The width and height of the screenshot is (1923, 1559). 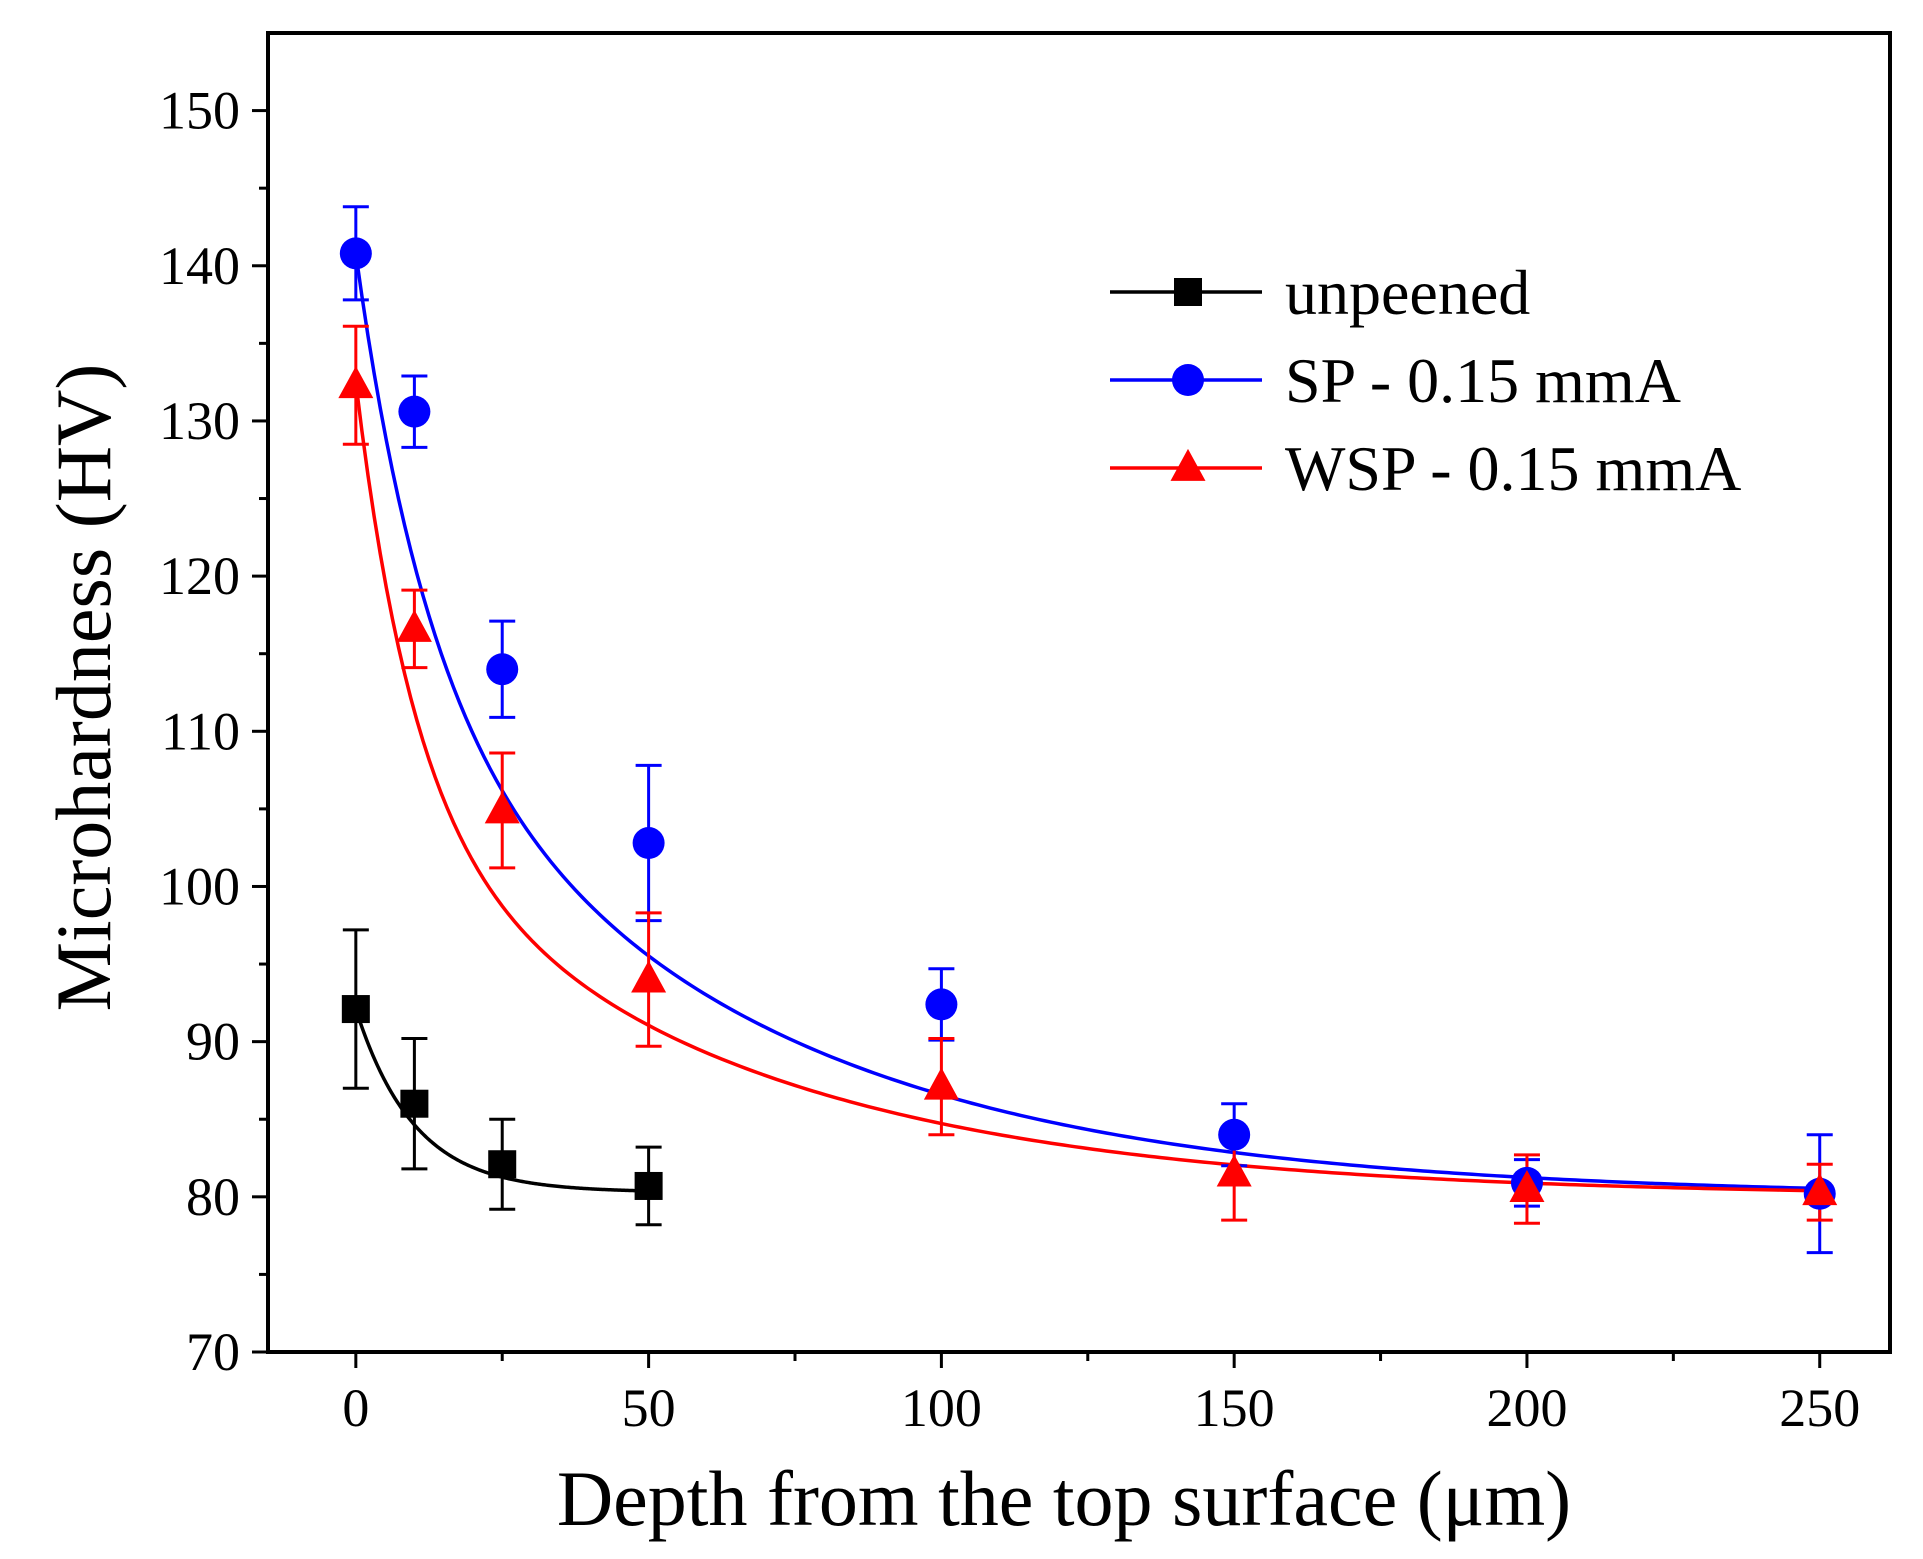 What do you see at coordinates (1526, 1408) in the screenshot?
I see `x-tick-label: 200` at bounding box center [1526, 1408].